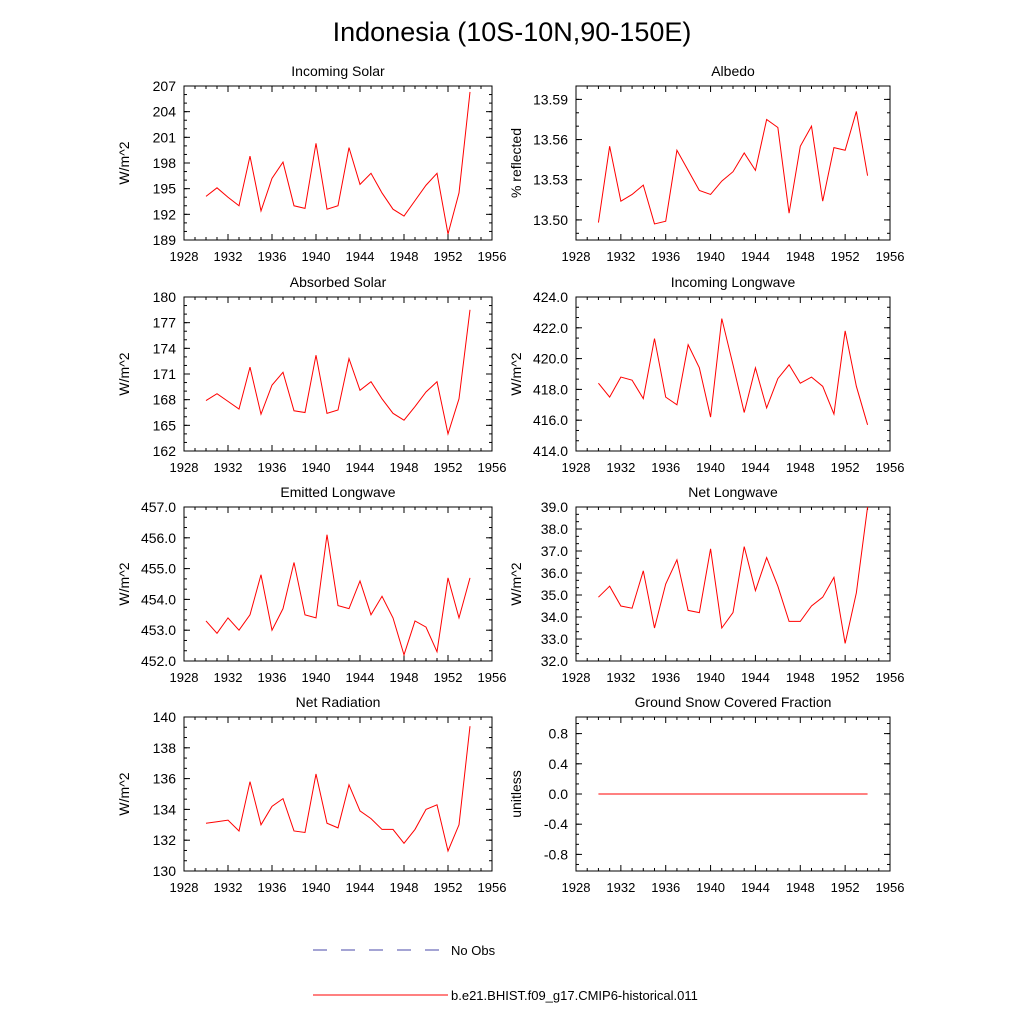 Image resolution: width=1024 pixels, height=1024 pixels. What do you see at coordinates (554, 595) in the screenshot?
I see `y-tick-label: 35.0` at bounding box center [554, 595].